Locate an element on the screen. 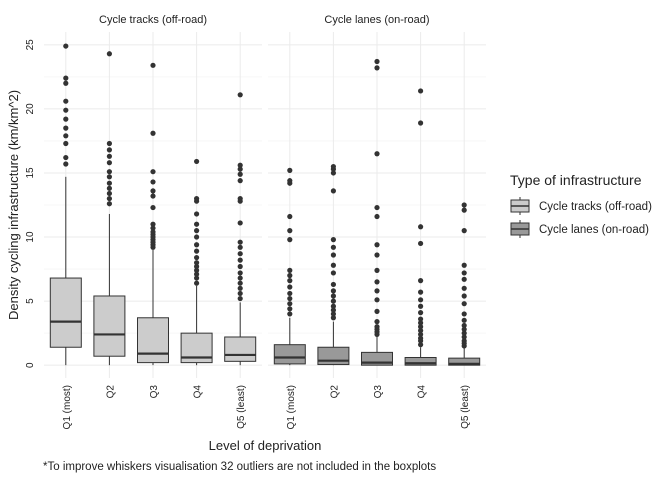 The width and height of the screenshot is (672, 480). x-tick-label: Q5 (least) is located at coordinates (241, 407).